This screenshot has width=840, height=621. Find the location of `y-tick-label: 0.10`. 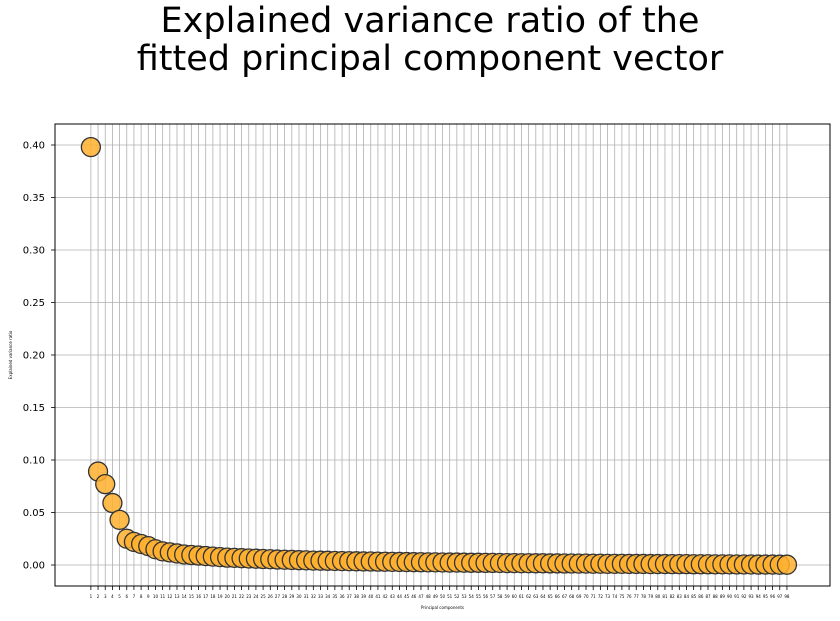

y-tick-label: 0.10 is located at coordinates (34, 461).